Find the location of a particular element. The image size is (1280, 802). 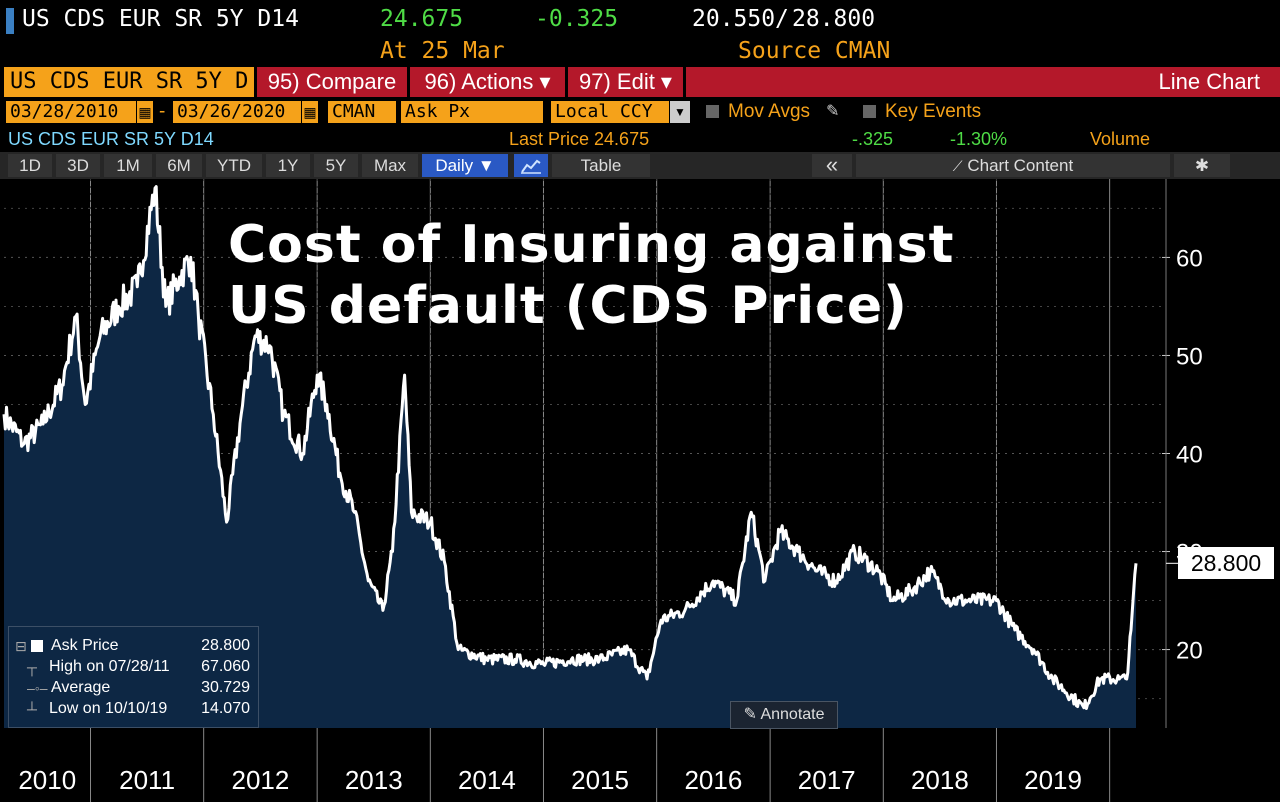

legend-key: Ask Price is located at coordinates (85, 645).